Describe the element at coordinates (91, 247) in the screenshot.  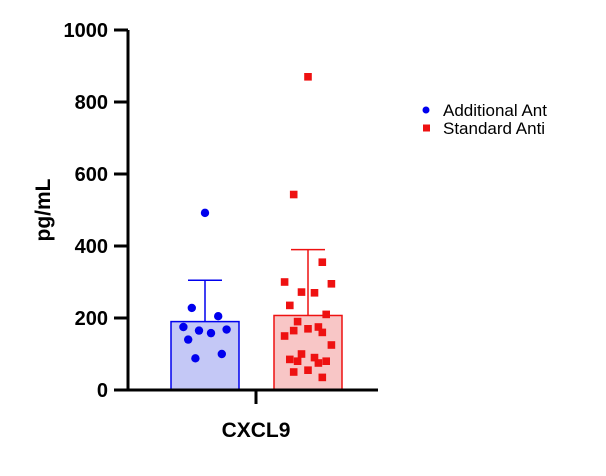
I see `y-tick-label: 400` at that location.